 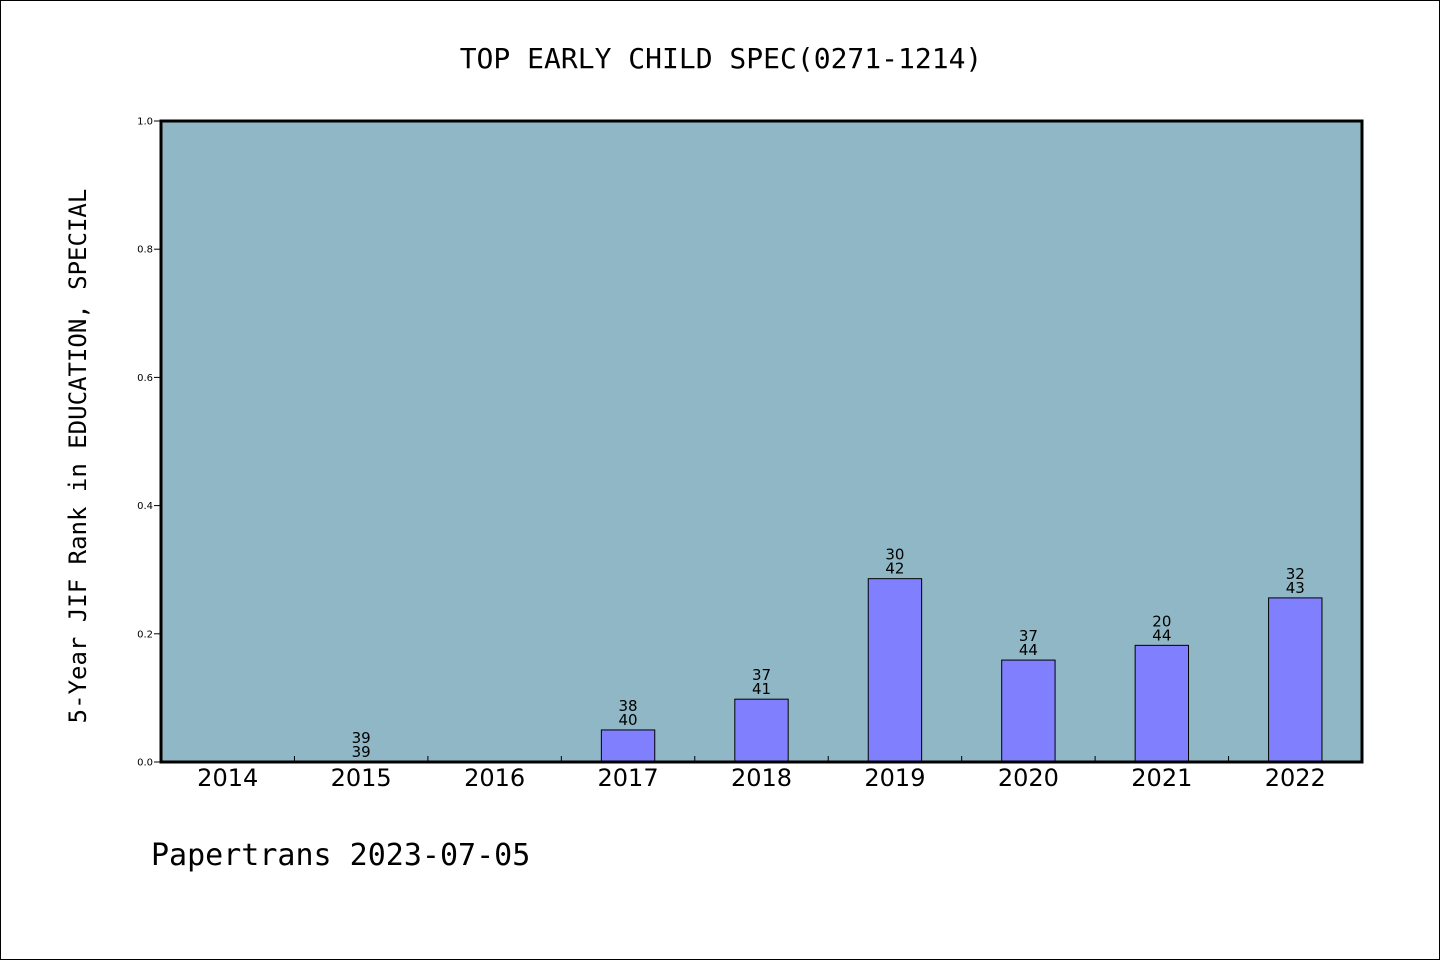 What do you see at coordinates (1161, 621) in the screenshot?
I see `bar-label-rank: 20` at bounding box center [1161, 621].